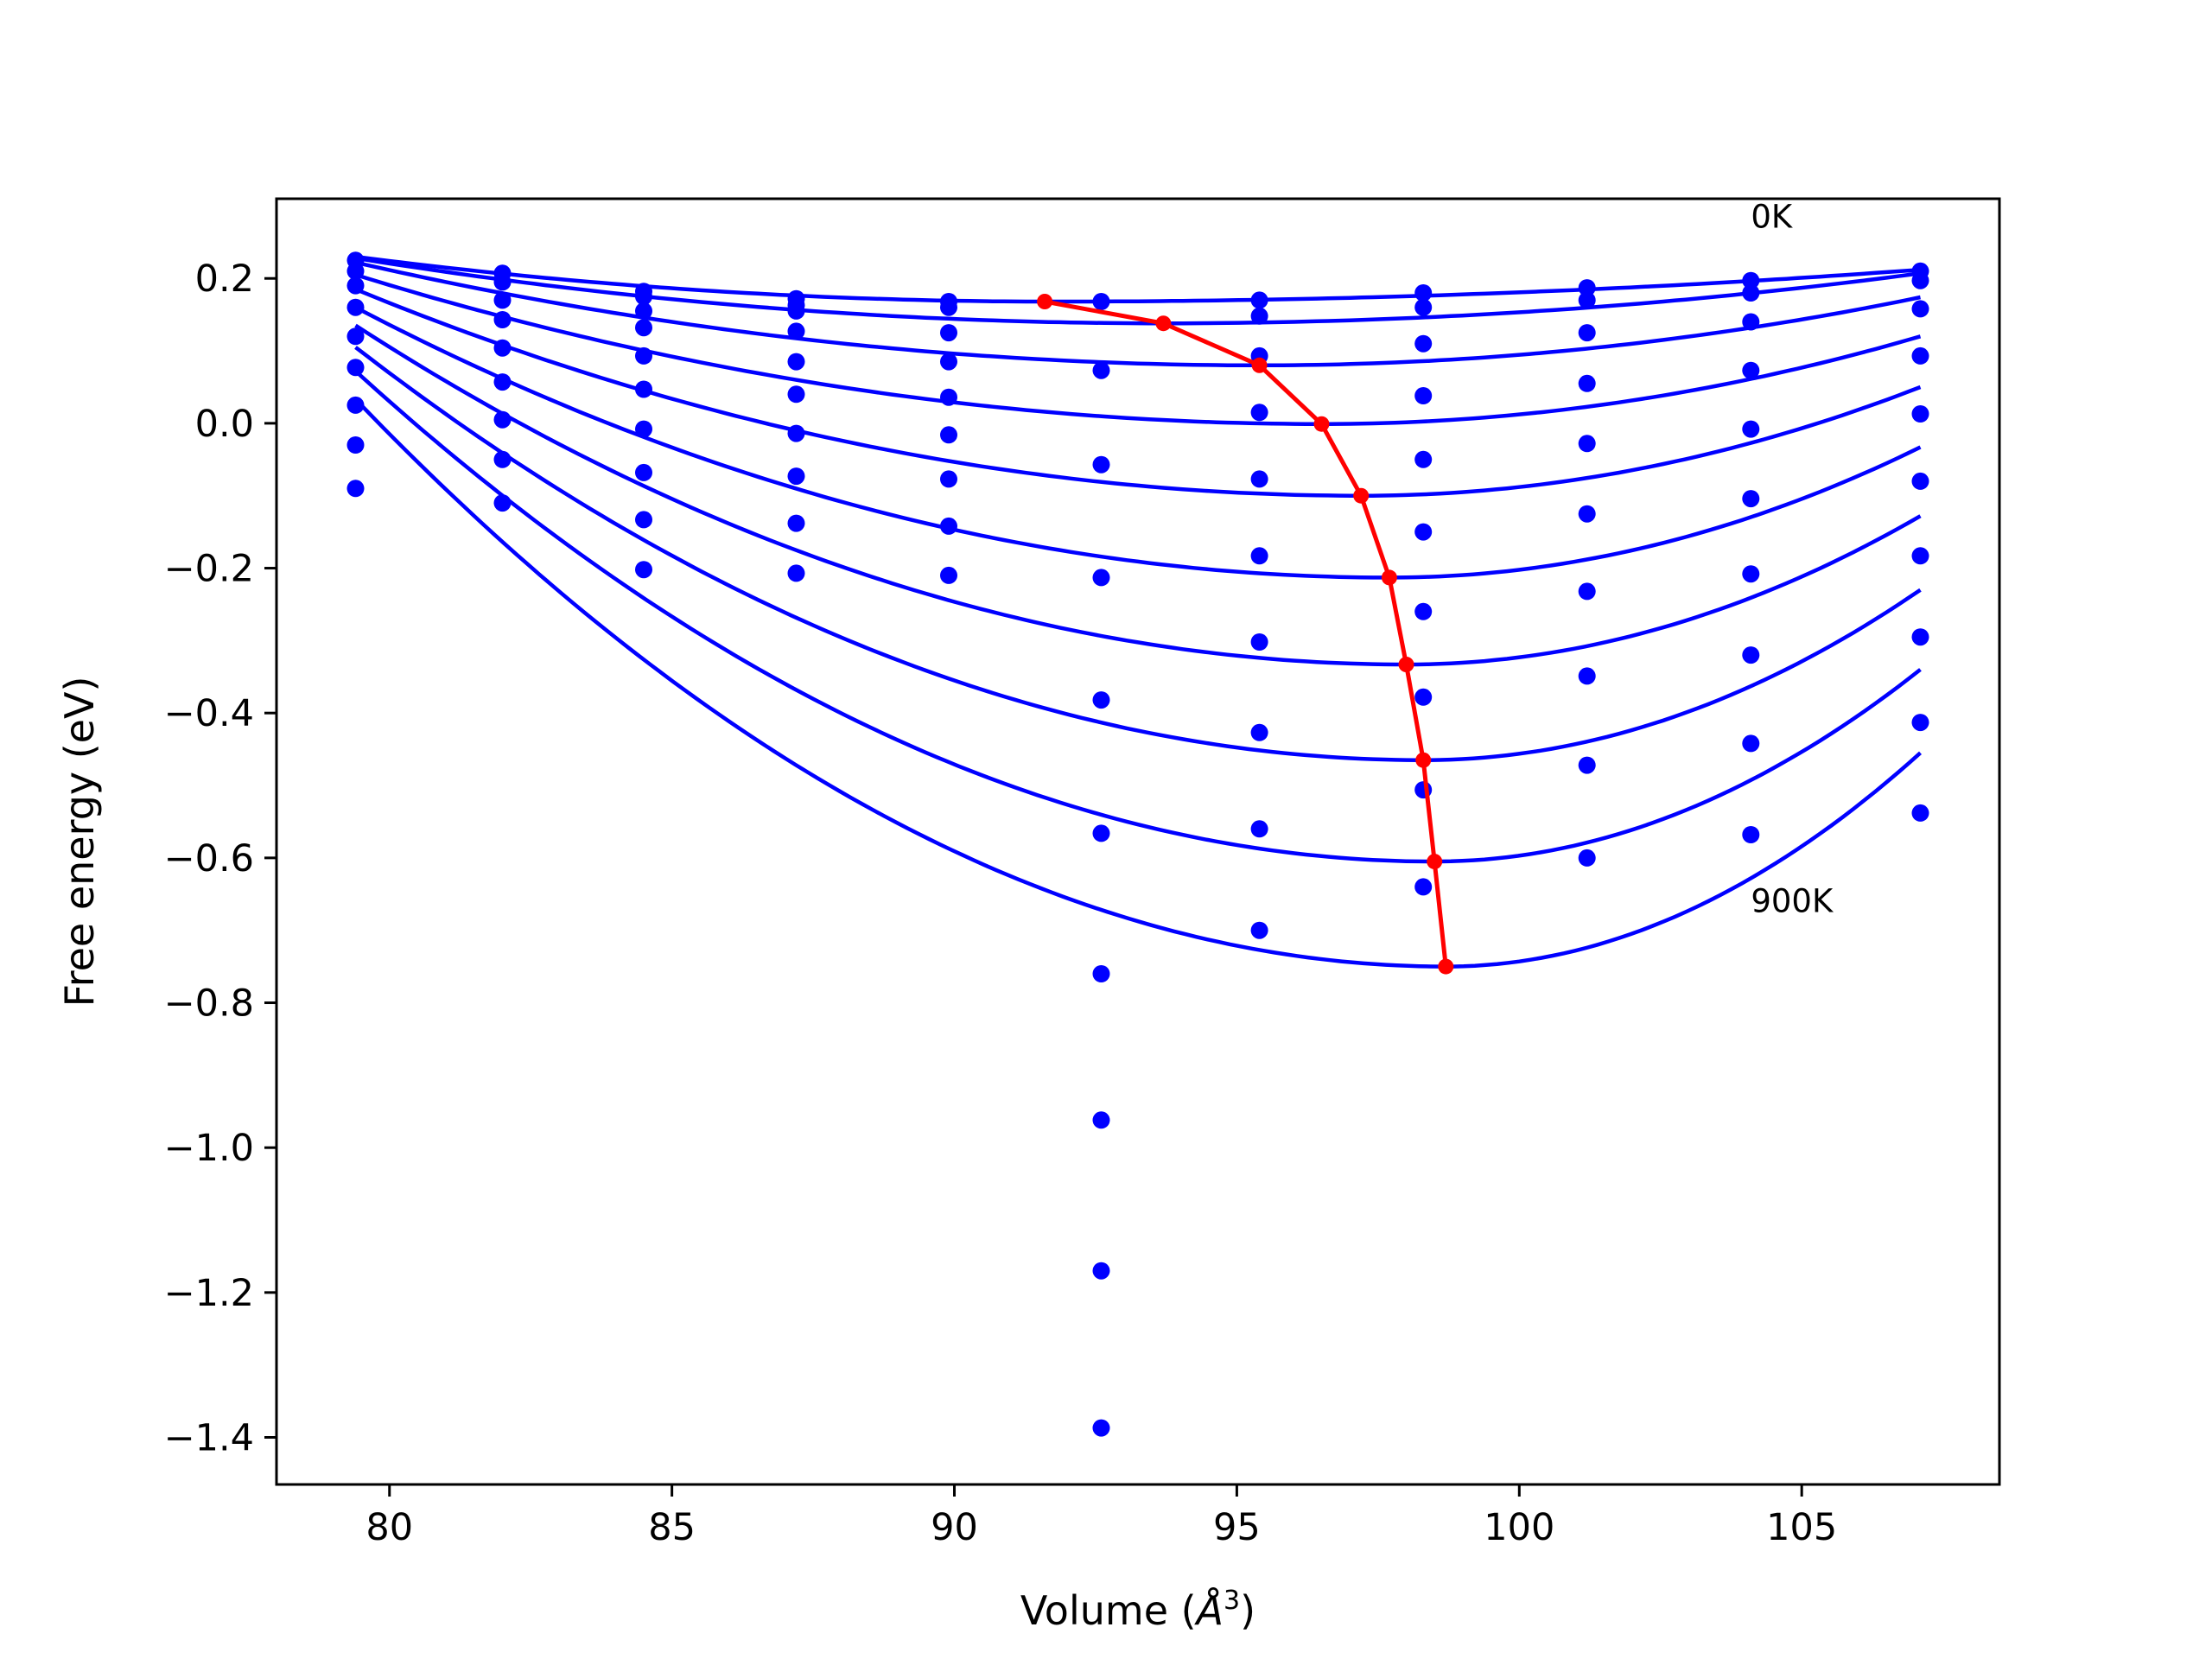  I want to click on x-axis-label-symbol: Å, so click(1209, 1610).